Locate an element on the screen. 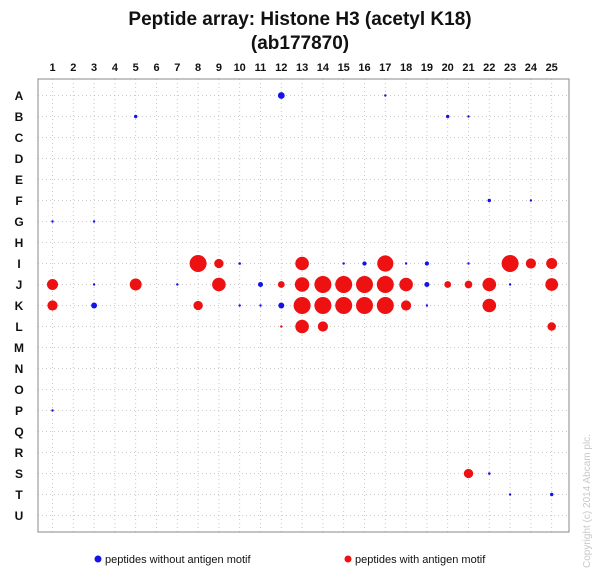 The width and height of the screenshot is (600, 577). spot-with-motif-K18 is located at coordinates (406, 305).